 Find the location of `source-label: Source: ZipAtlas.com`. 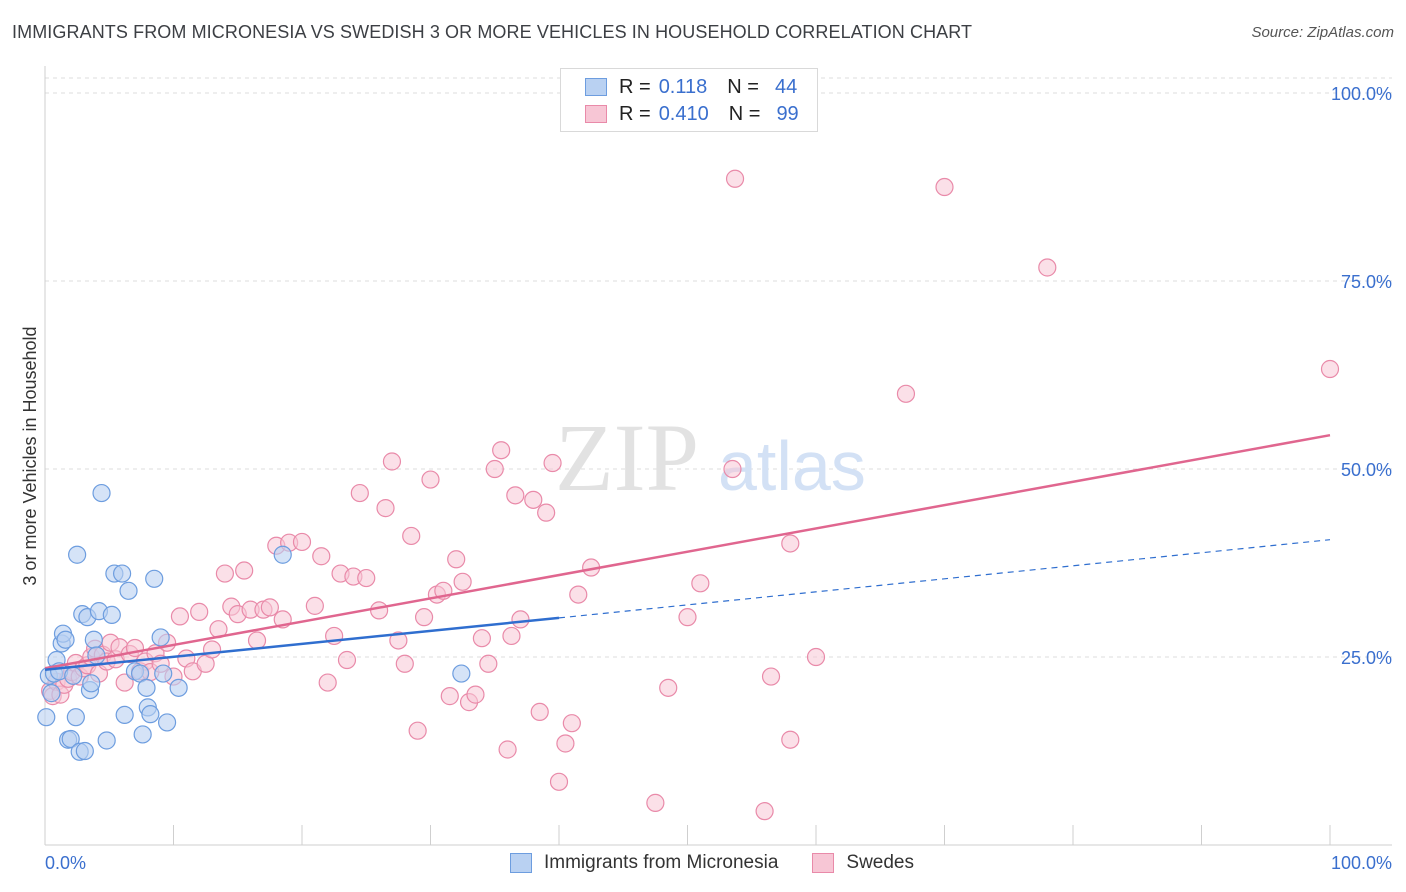

source-label: Source: ZipAtlas.com is located at coordinates (1322, 32).